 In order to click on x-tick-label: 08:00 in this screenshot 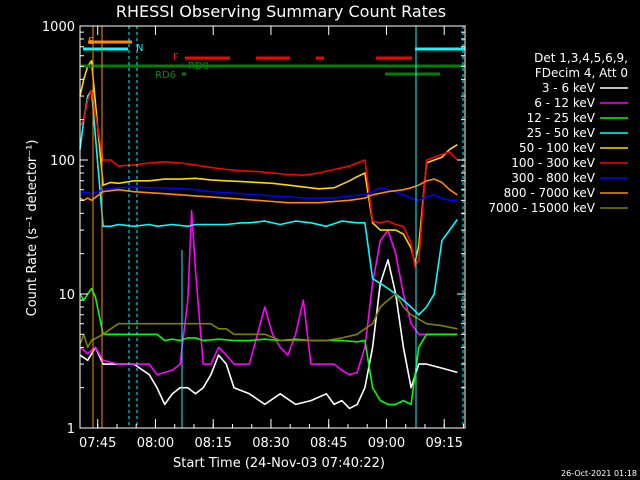, I will do `click(155, 443)`.